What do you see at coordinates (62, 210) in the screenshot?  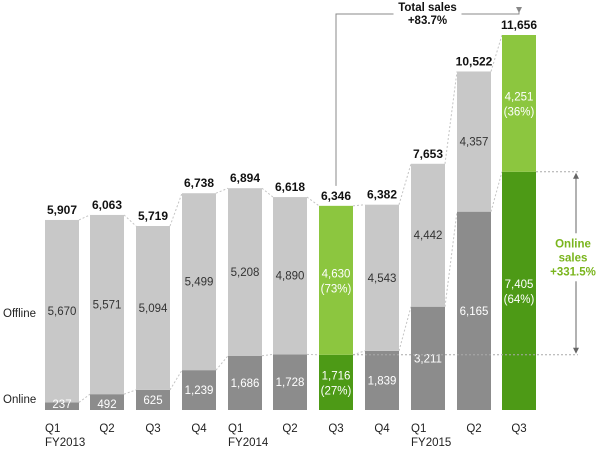 I see `total-label: 5,907` at bounding box center [62, 210].